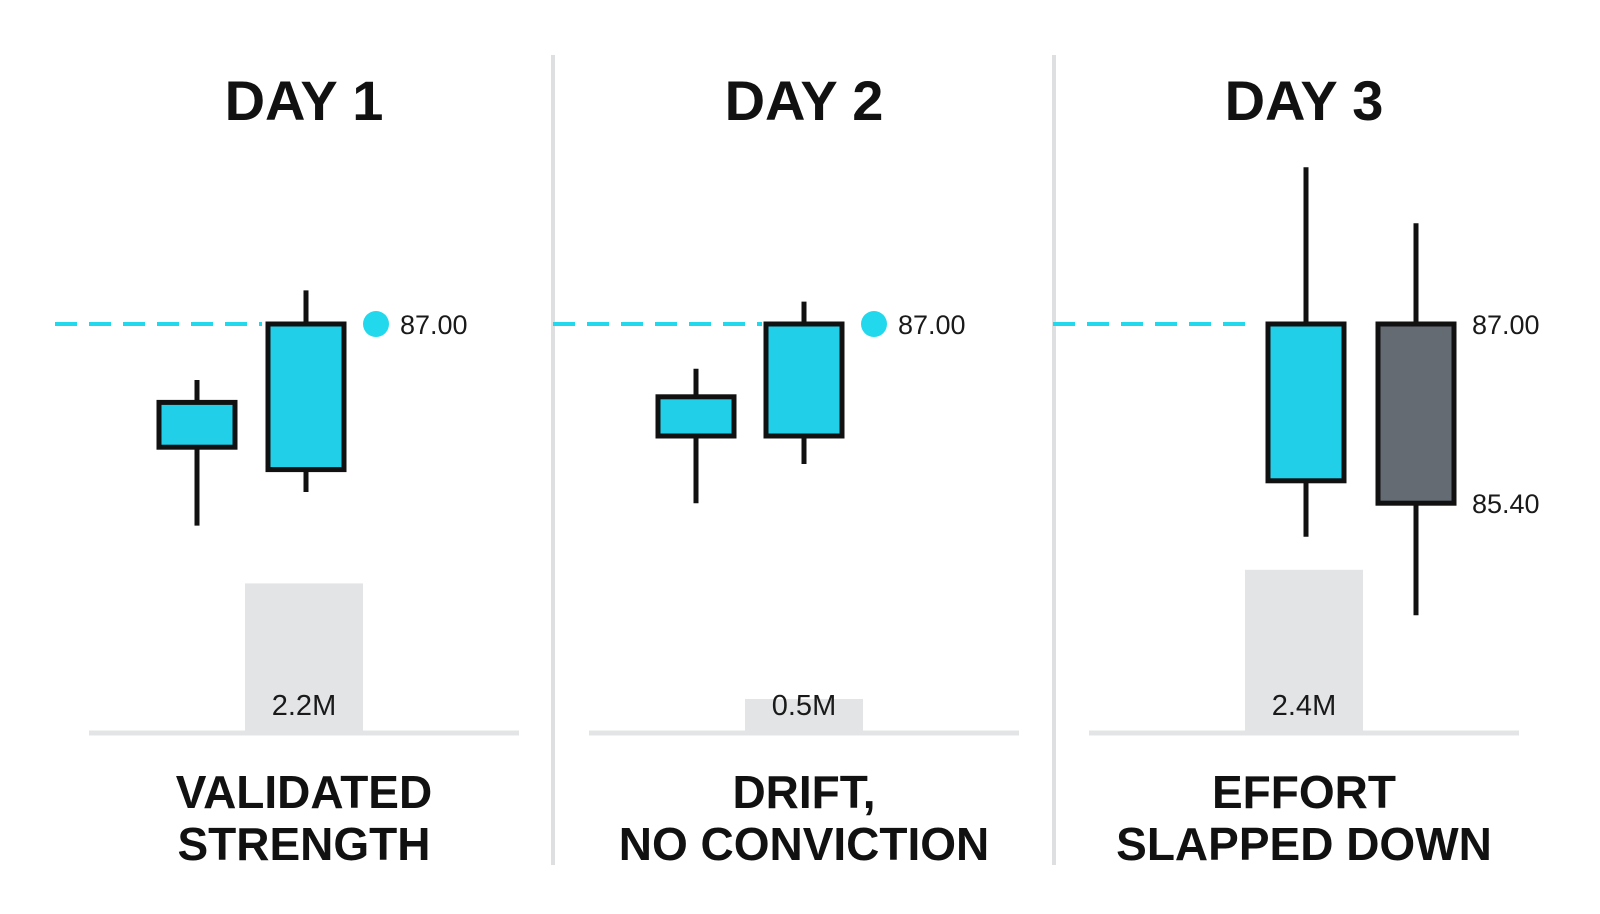 This screenshot has width=1600, height=914. Describe the element at coordinates (803, 792) in the screenshot. I see `caption-line-1: DRIFT,` at that location.